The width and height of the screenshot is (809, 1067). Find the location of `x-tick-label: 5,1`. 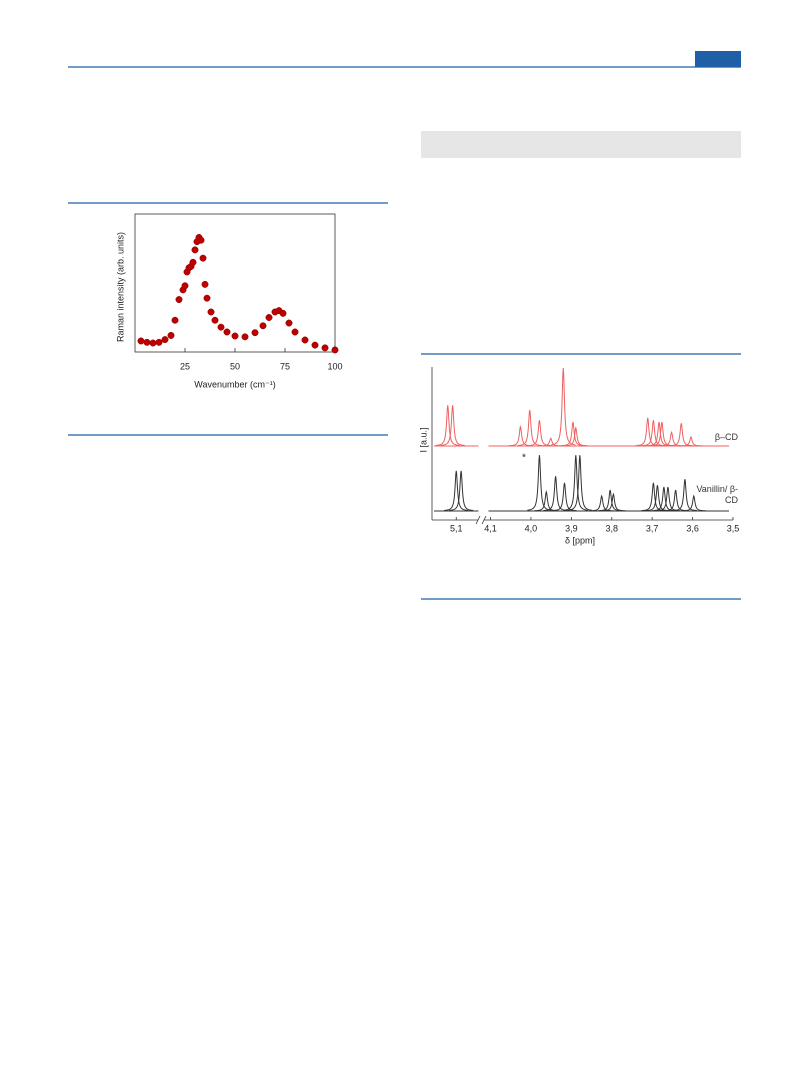

x-tick-label: 5,1 is located at coordinates (456, 528).